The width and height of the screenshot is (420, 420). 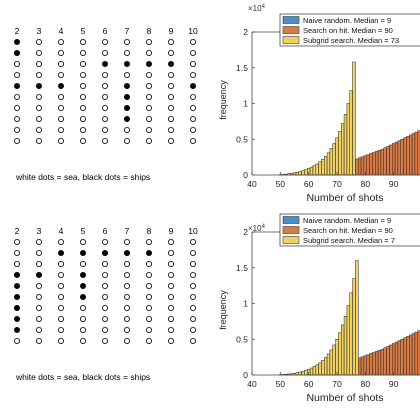 I want to click on y-tick-label: 2, so click(x=245, y=32).